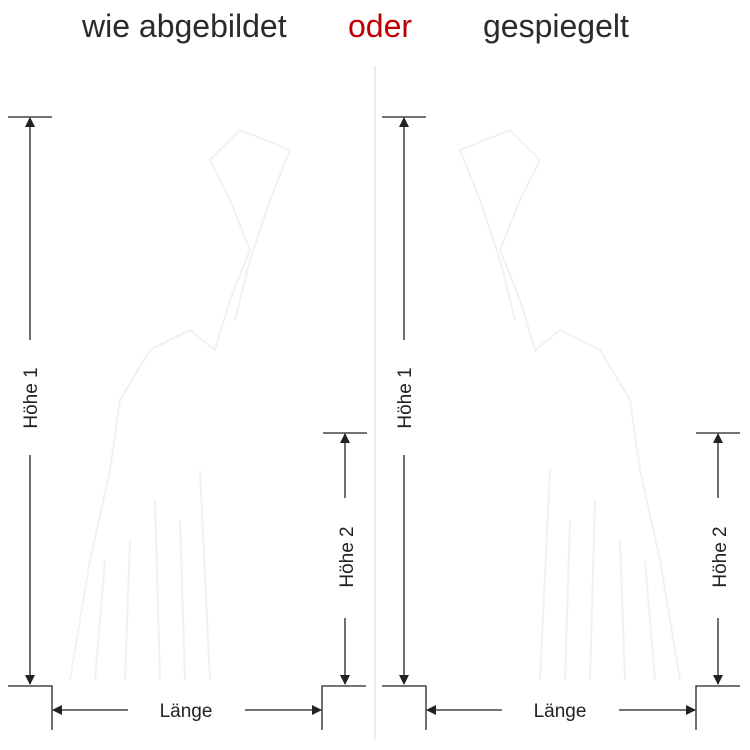 This screenshot has height=750, width=750. What do you see at coordinates (380, 26) in the screenshot?
I see `title-or: oder` at bounding box center [380, 26].